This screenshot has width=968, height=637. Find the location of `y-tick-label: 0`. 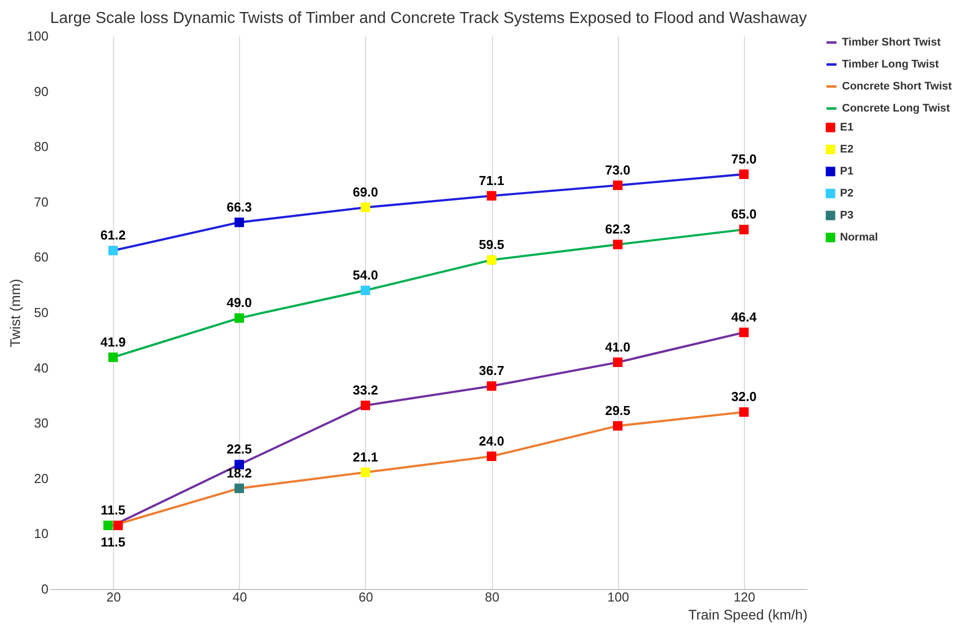

y-tick-label: 0 is located at coordinates (44, 589).